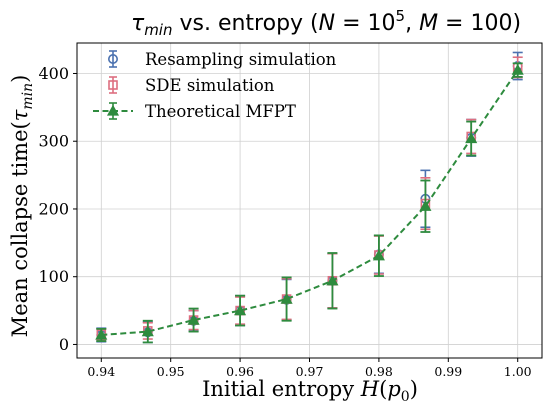 Image resolution: width=555 pixels, height=409 pixels. What do you see at coordinates (53, 208) in the screenshot?
I see `y-tick-label: 200` at bounding box center [53, 208].